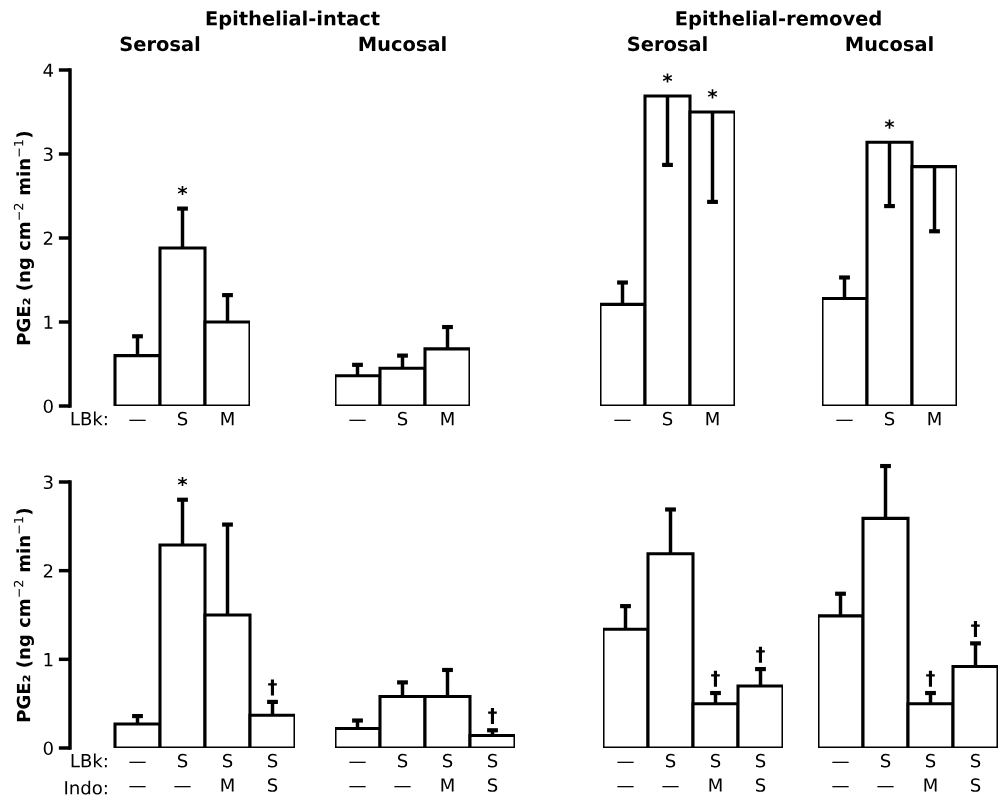 The width and height of the screenshot is (1001, 807). Describe the element at coordinates (48, 70) in the screenshot. I see `y-tick-label: 4` at that location.